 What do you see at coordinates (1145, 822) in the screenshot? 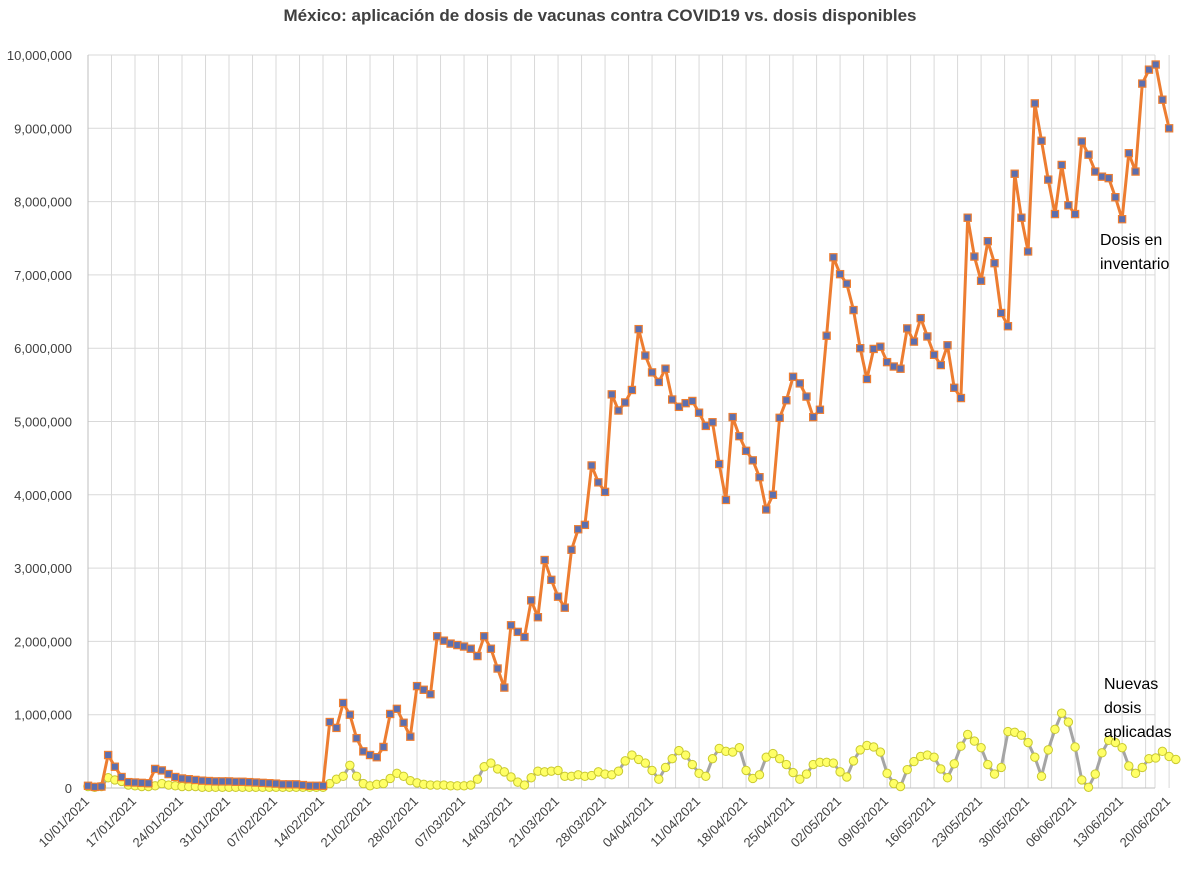
I see `x-tick-label: 20/06/2021` at bounding box center [1145, 822].